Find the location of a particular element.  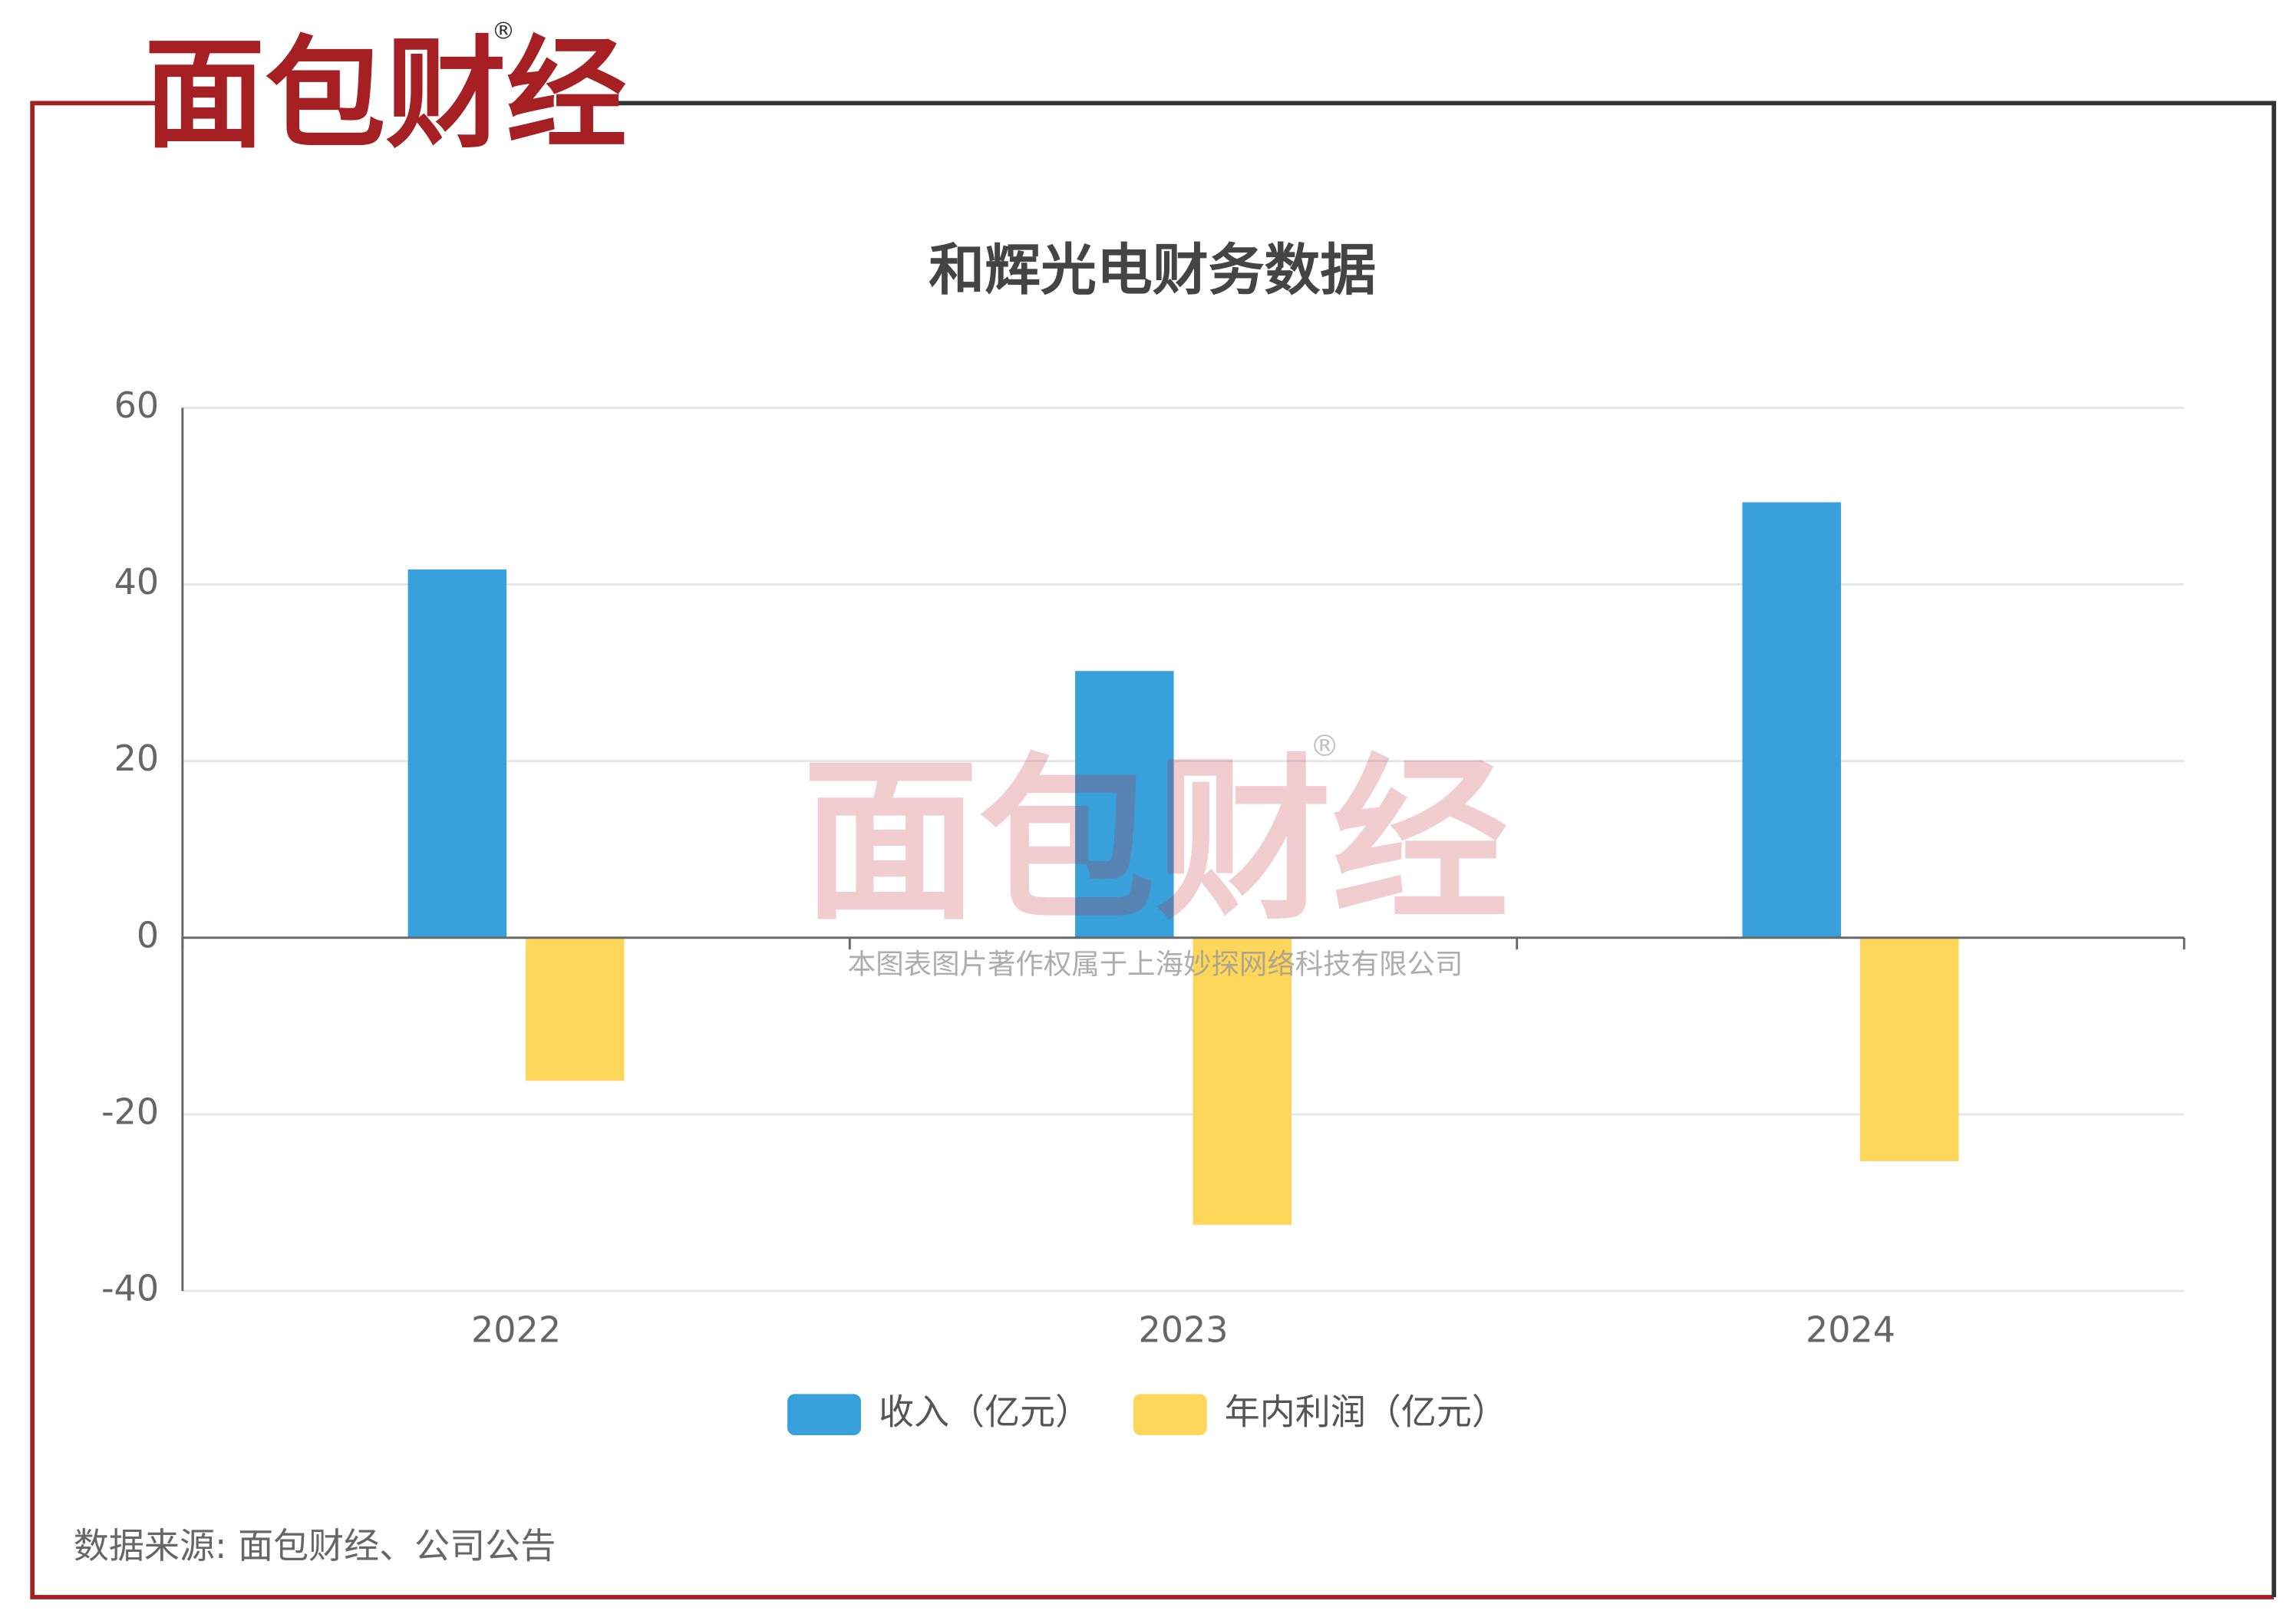

y-tick-label: 20 is located at coordinates (137, 758).